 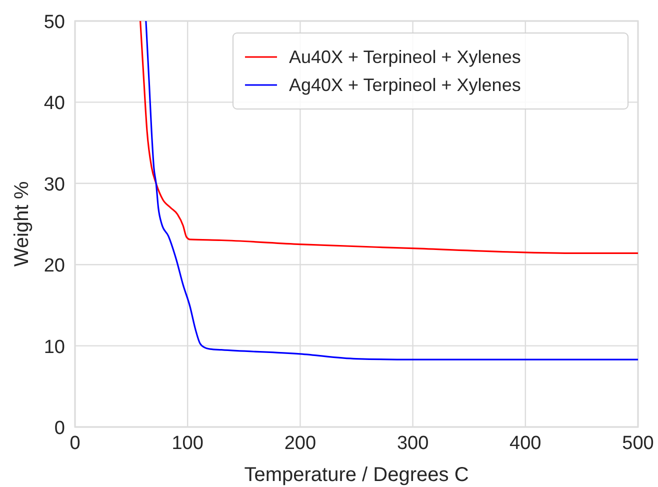 I want to click on y-tick-label: 50, so click(x=54, y=22).